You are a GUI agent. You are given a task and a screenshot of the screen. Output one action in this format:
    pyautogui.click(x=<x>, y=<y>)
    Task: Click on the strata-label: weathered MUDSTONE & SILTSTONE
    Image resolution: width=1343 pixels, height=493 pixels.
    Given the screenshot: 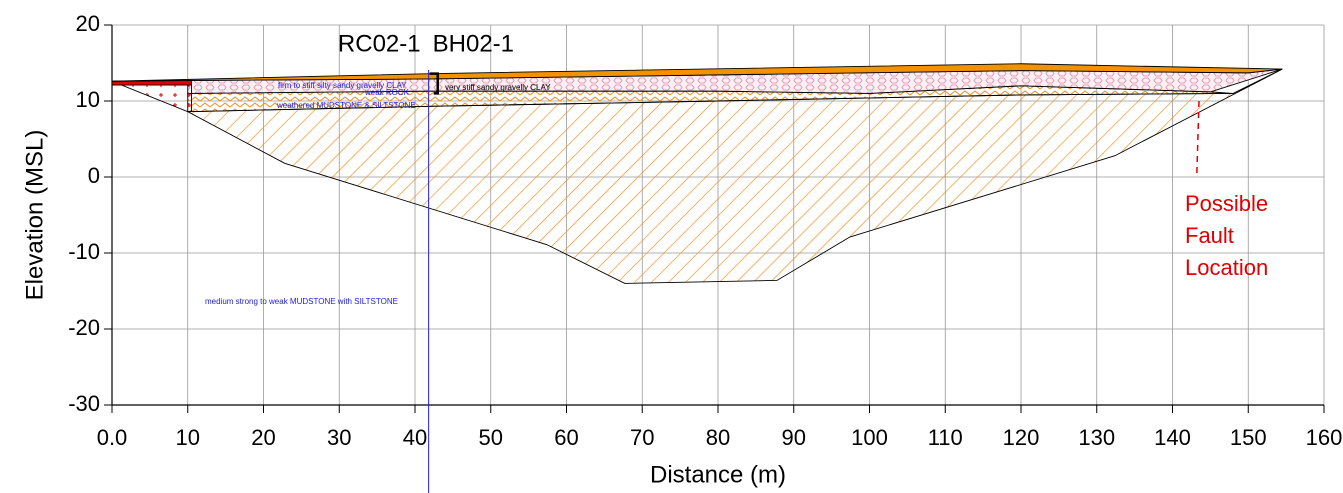 What is the action you would take?
    pyautogui.click(x=346, y=105)
    